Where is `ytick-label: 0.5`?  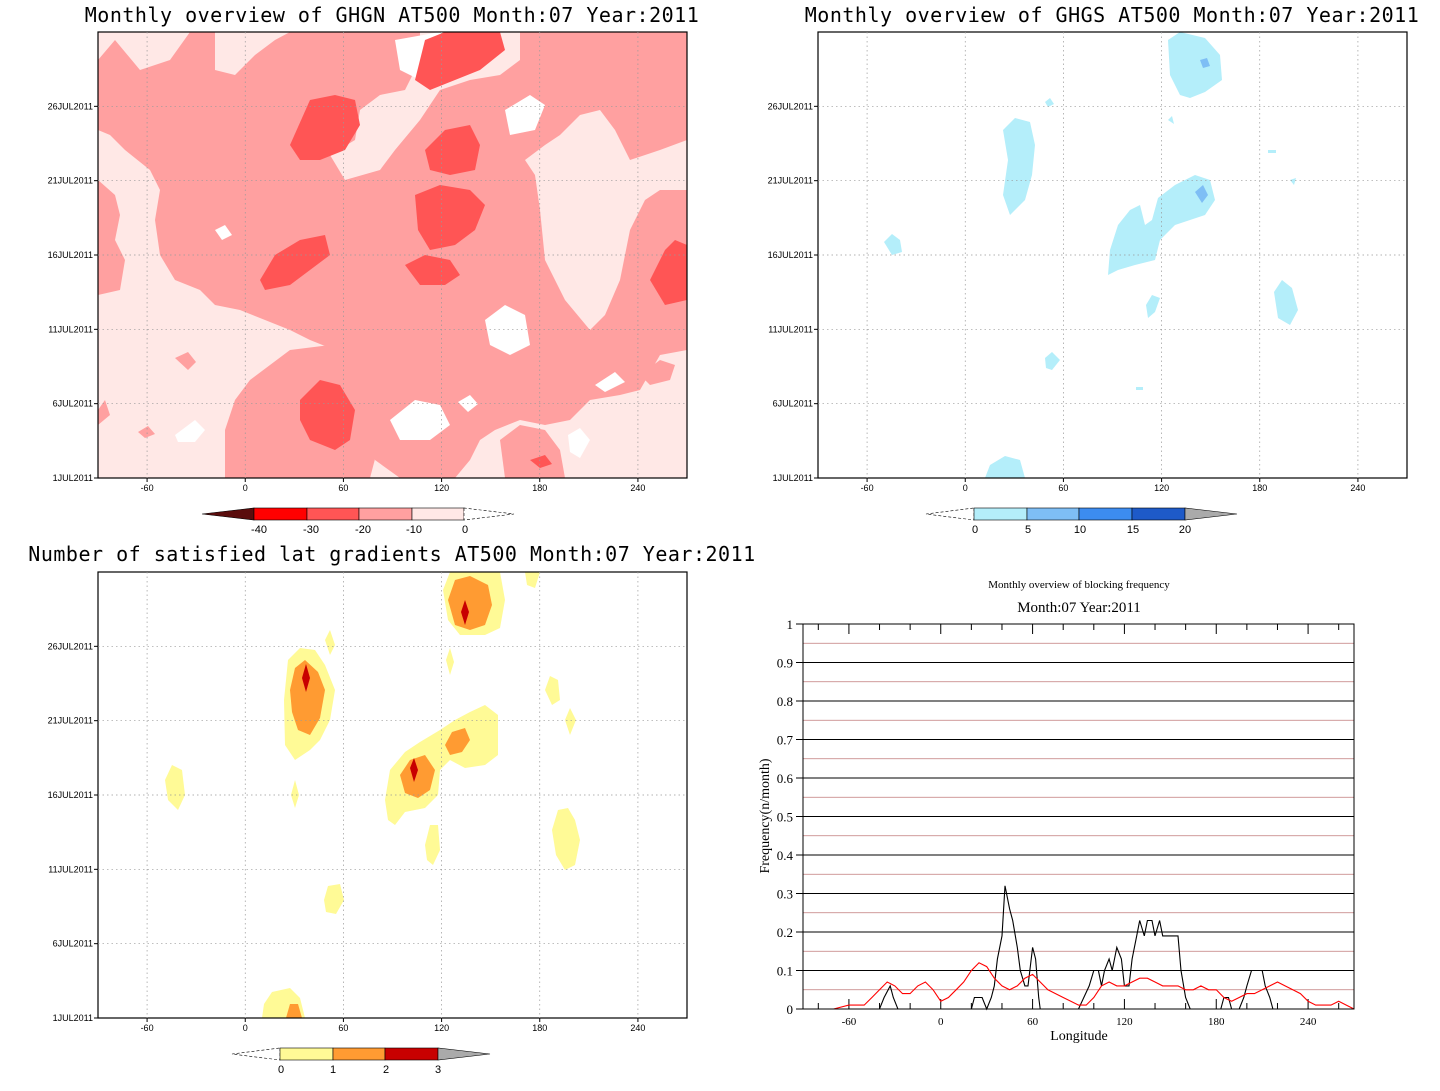 ytick-label: 0.5 is located at coordinates (785, 817).